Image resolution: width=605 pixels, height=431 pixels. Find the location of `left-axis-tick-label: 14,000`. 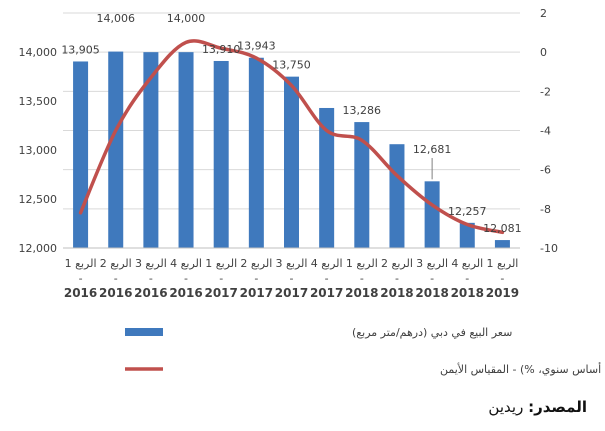

left-axis-tick-label: 14,000 is located at coordinates (38, 52).